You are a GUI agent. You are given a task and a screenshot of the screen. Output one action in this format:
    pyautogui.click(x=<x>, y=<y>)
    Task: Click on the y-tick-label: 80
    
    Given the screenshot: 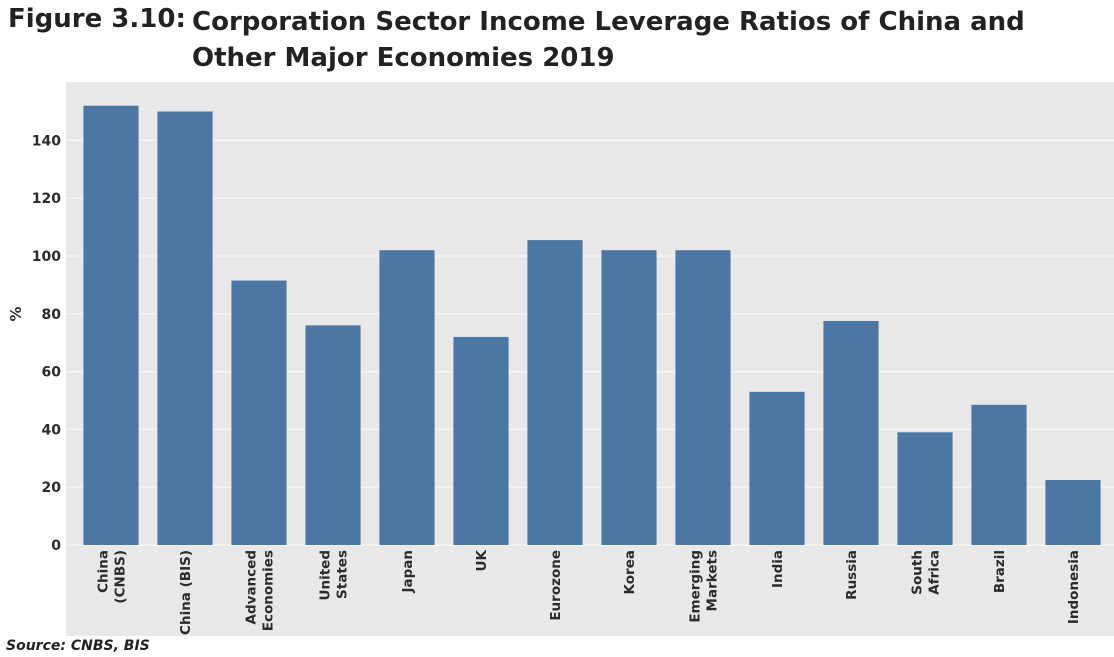 What is the action you would take?
    pyautogui.click(x=52, y=315)
    